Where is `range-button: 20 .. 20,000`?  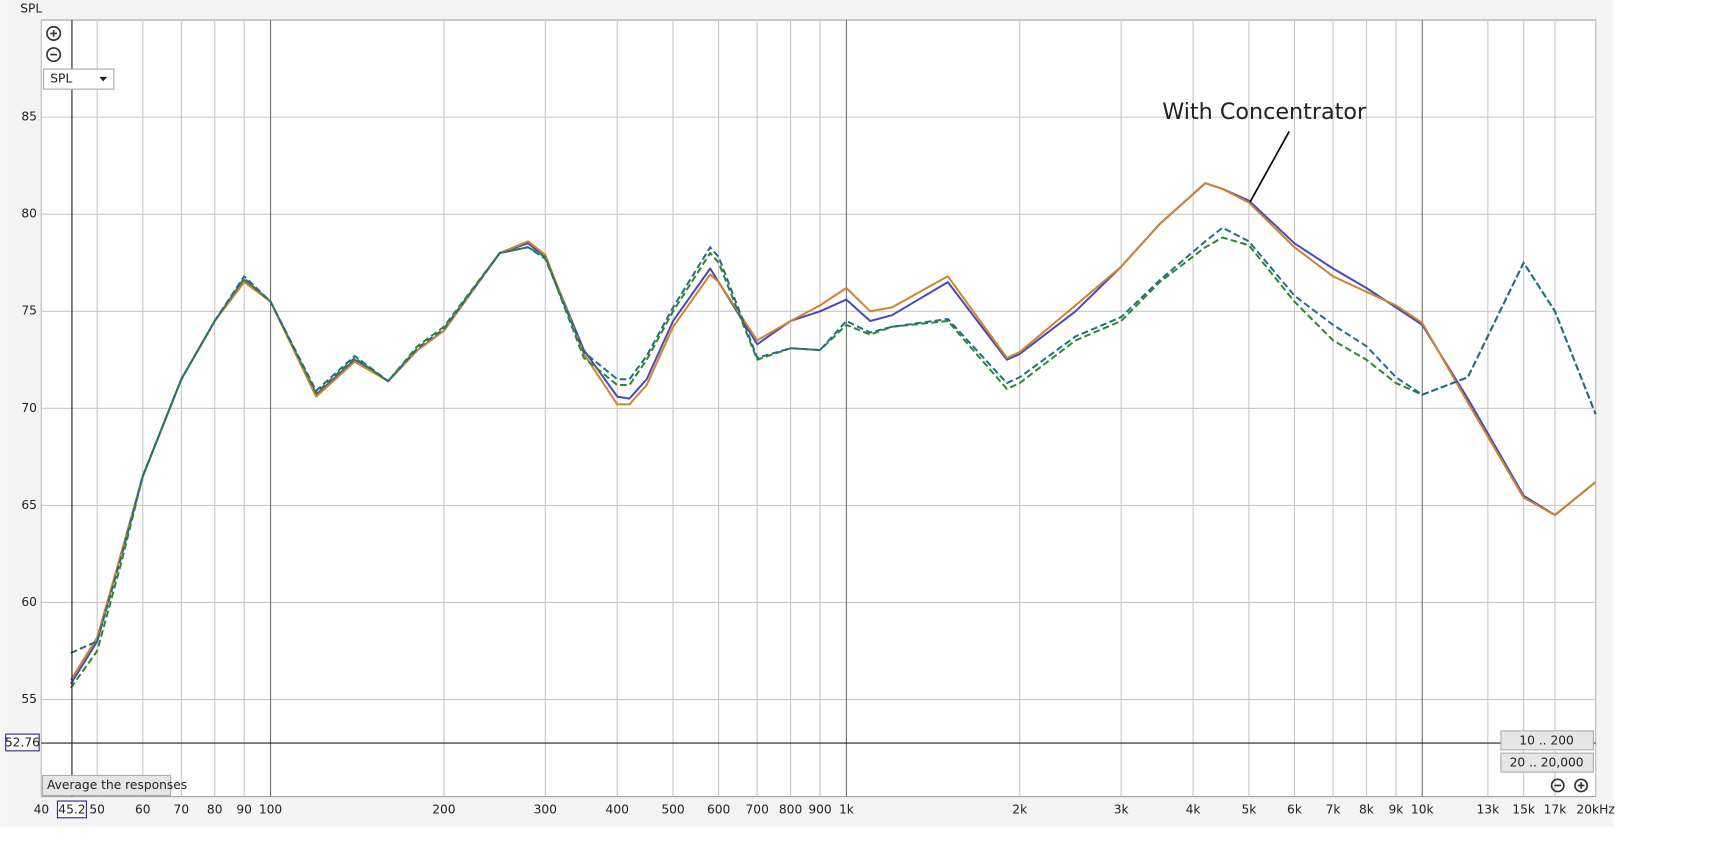
range-button: 20 .. 20,000 is located at coordinates (1547, 762).